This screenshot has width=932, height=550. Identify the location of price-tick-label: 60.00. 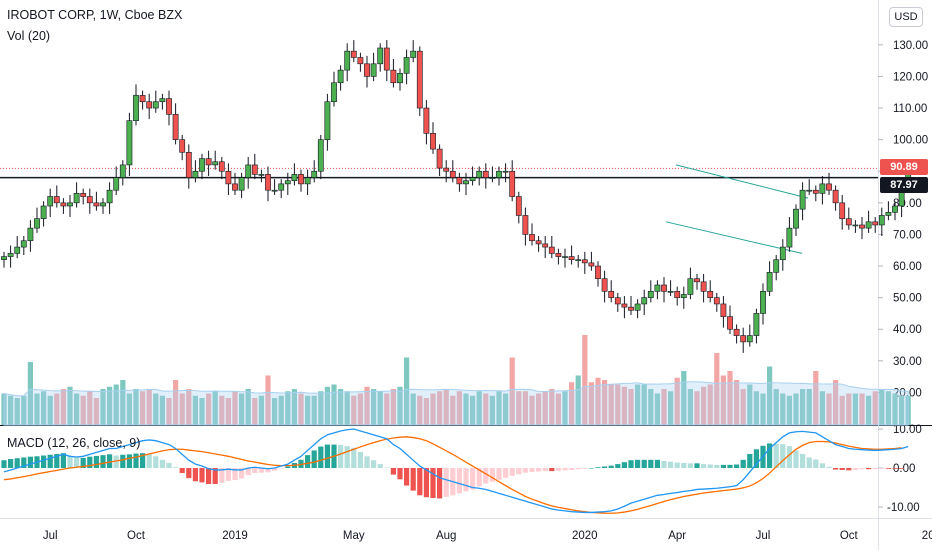
(907, 267).